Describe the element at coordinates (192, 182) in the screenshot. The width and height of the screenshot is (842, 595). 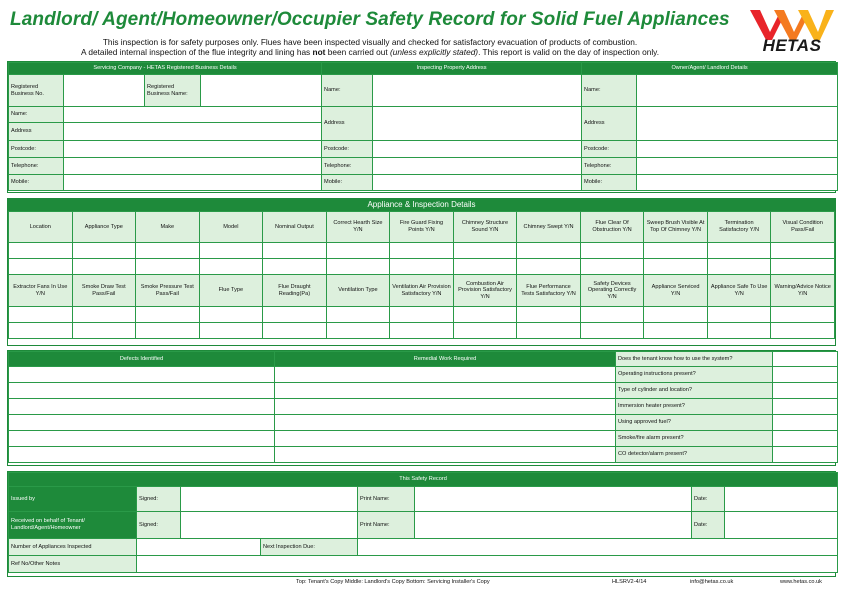
I see `servicing-mobile-field` at that location.